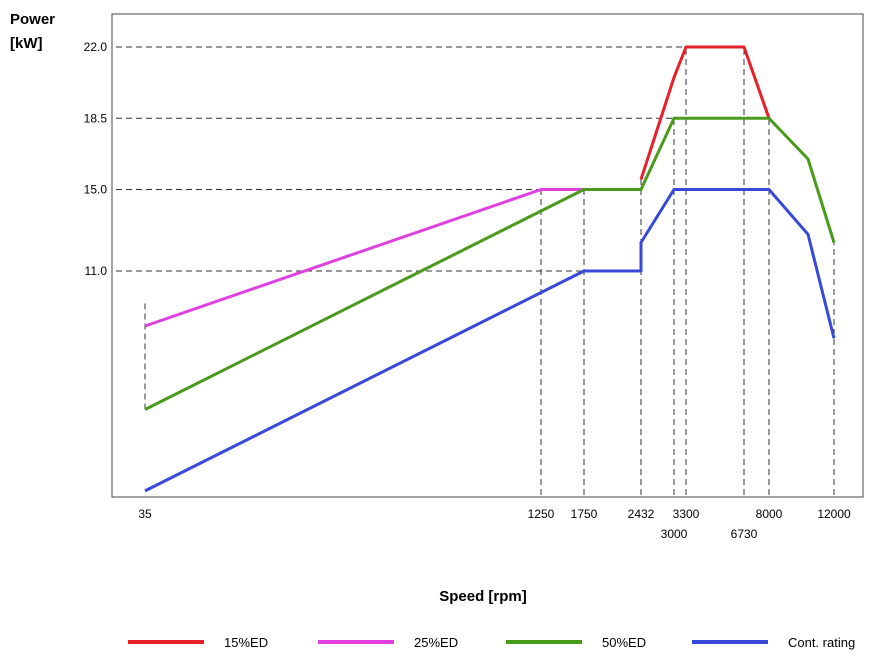 This screenshot has width=884, height=669. What do you see at coordinates (483, 596) in the screenshot?
I see `x-axis-title: Speed [rpm]` at bounding box center [483, 596].